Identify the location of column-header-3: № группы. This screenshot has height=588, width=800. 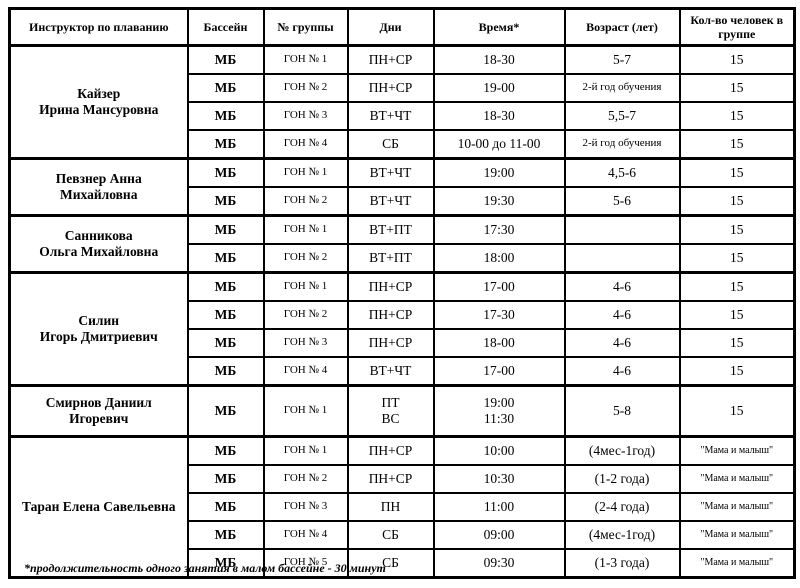
(305, 27).